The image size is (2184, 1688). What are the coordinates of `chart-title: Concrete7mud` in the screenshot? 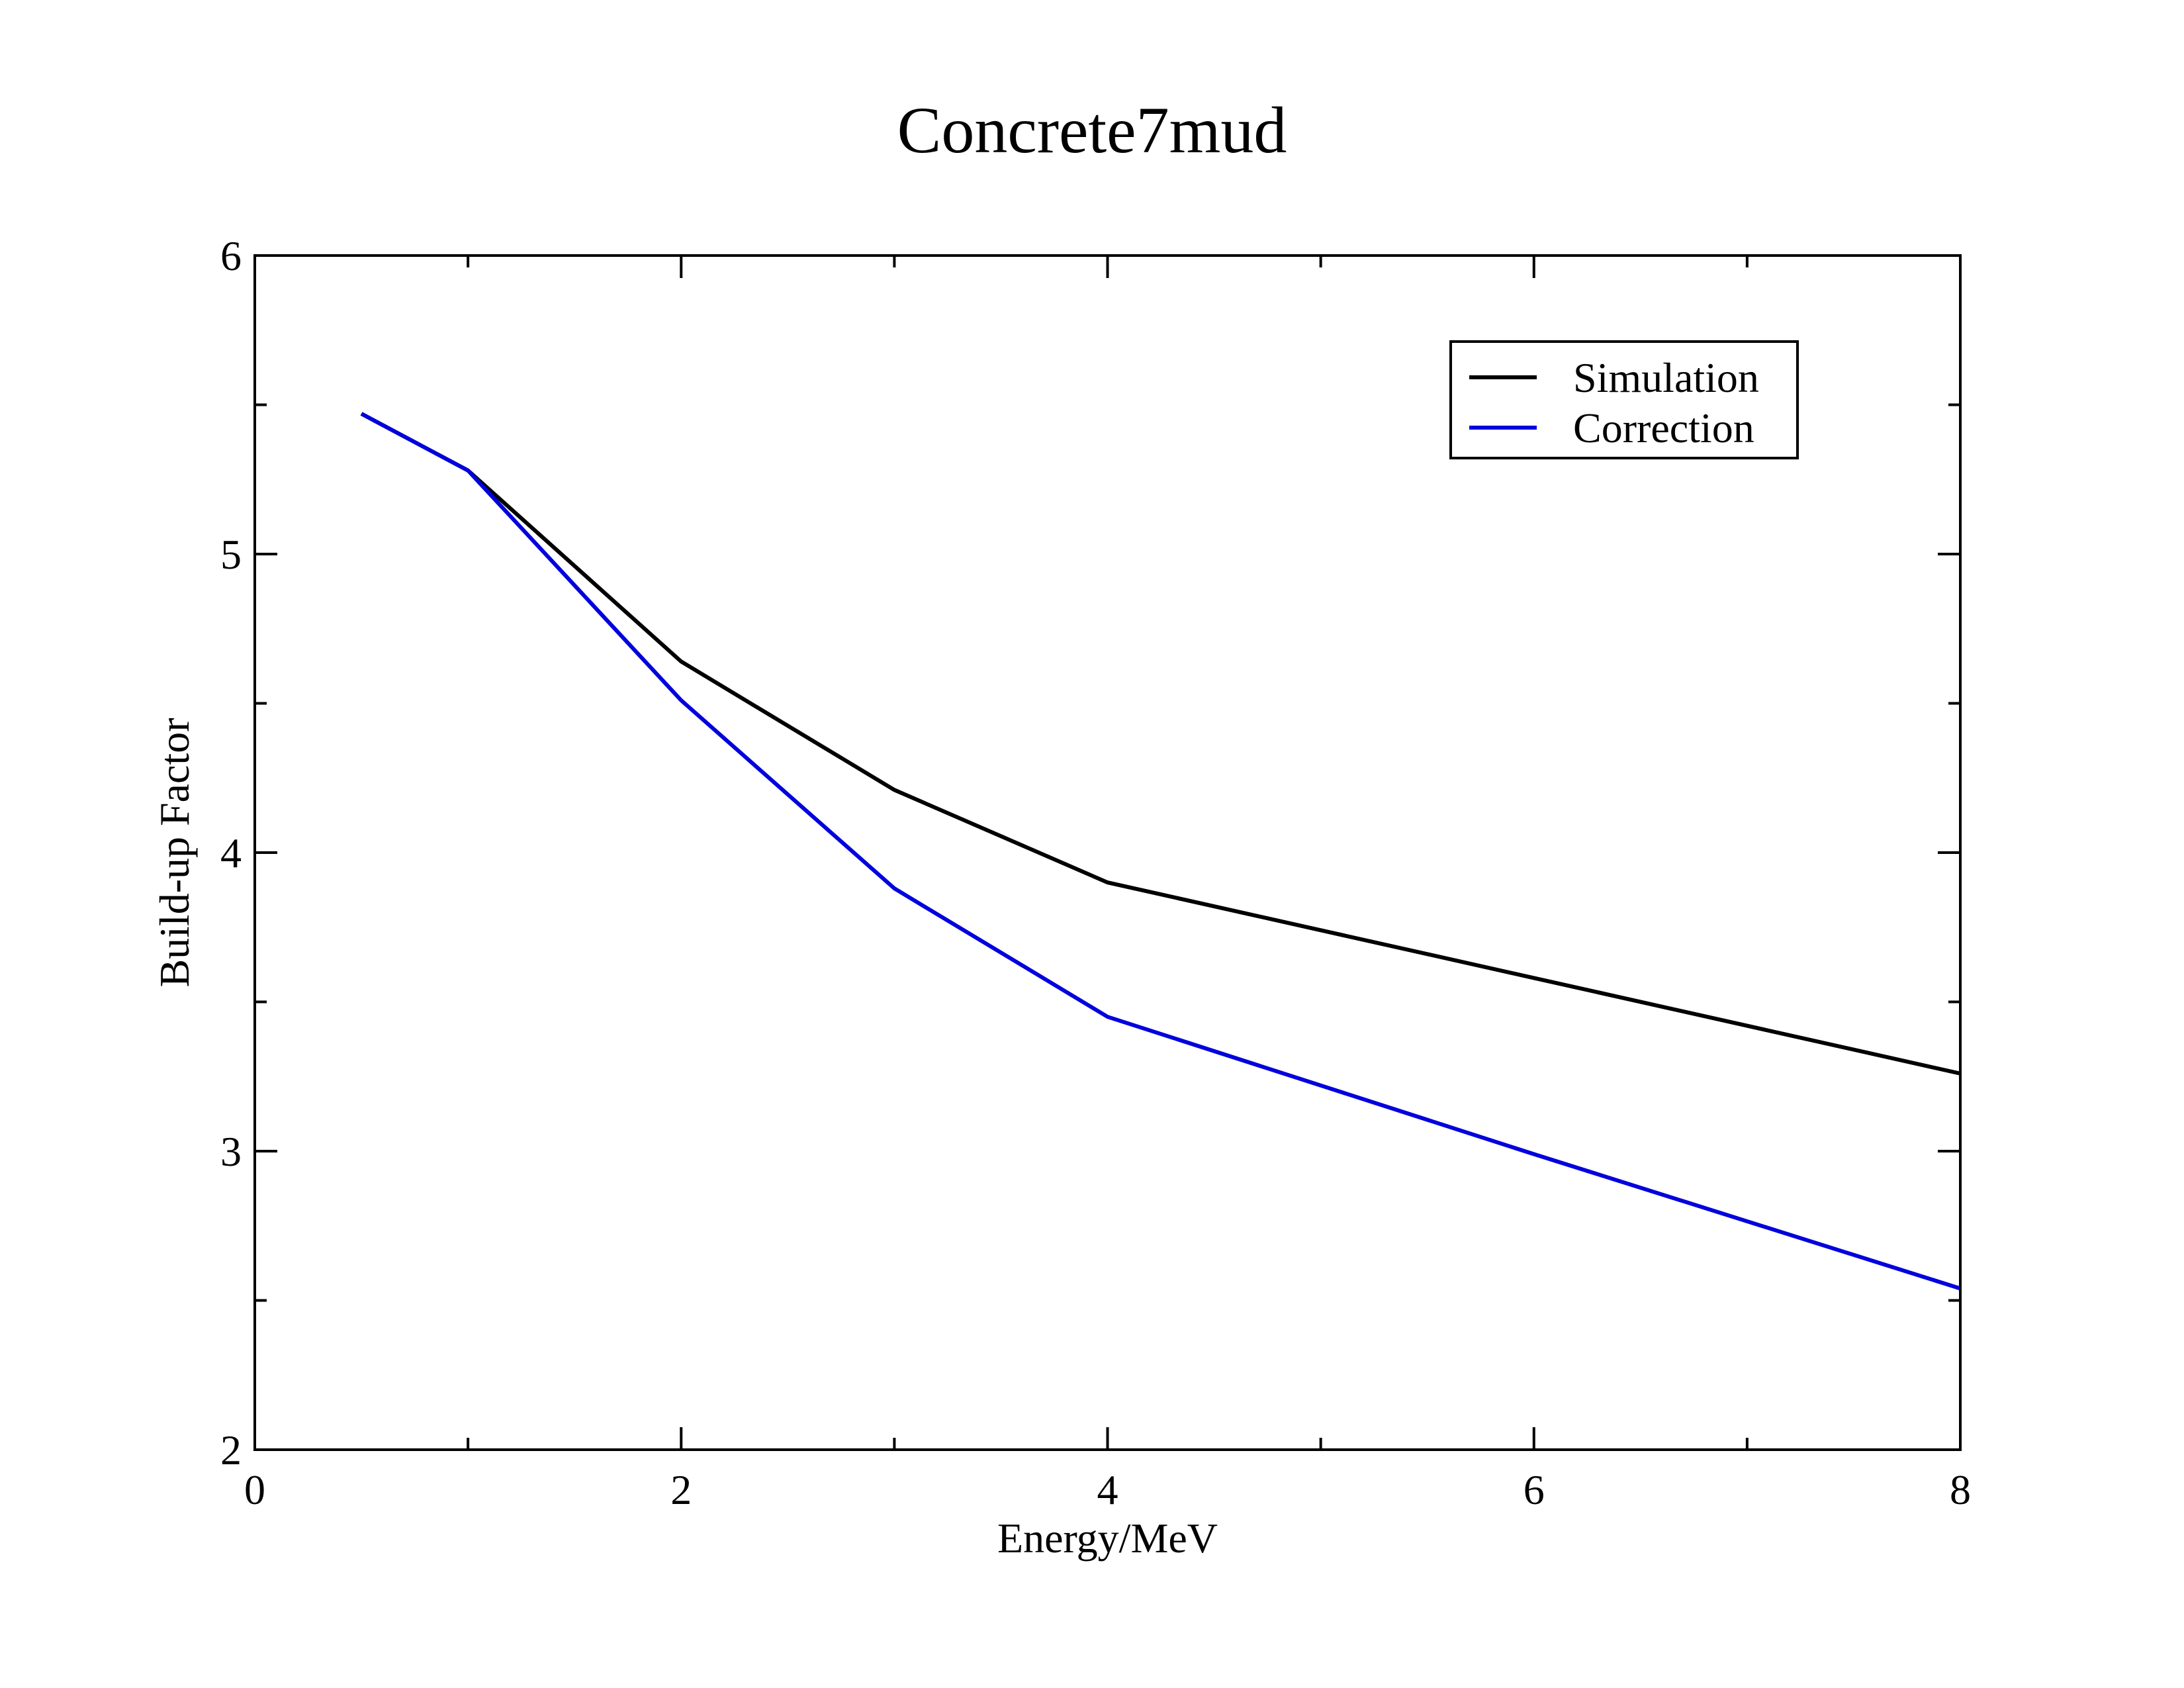 It's located at (1092, 130).